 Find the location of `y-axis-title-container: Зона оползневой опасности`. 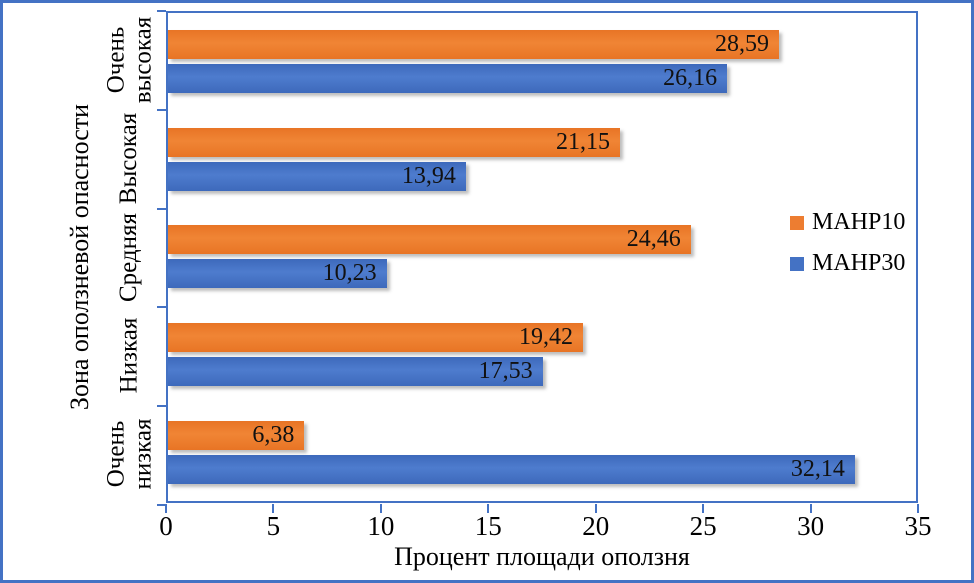

y-axis-title-container: Зона оползневой опасности is located at coordinates (80, 257).